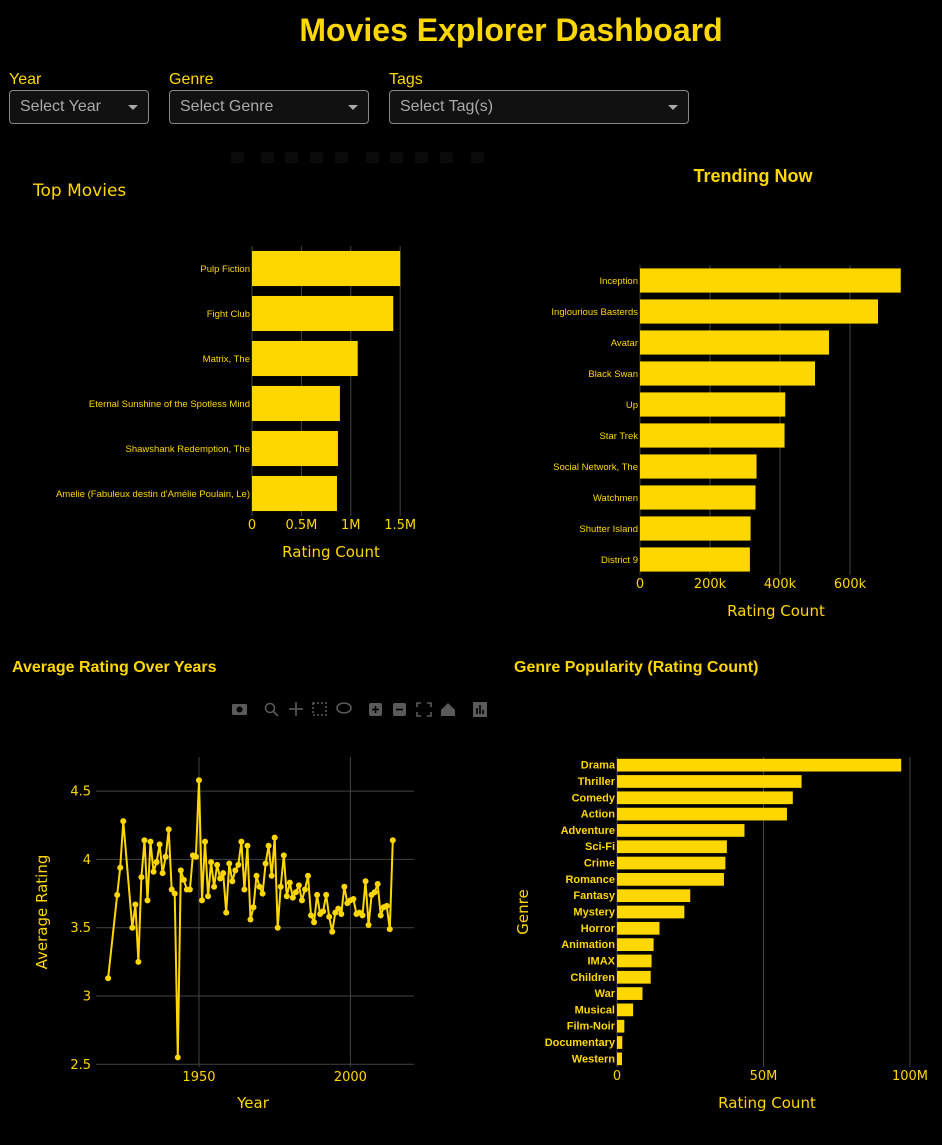  I want to click on trending-now-xlabel: Rating Count, so click(776, 611).